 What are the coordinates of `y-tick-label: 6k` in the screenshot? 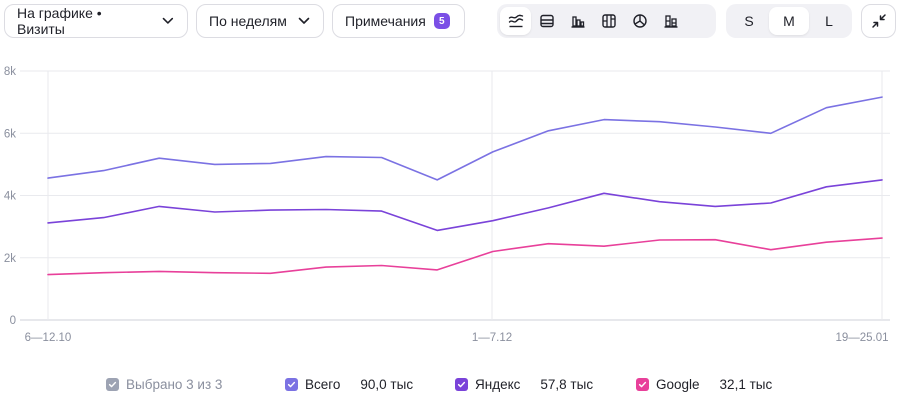 It's located at (10, 134).